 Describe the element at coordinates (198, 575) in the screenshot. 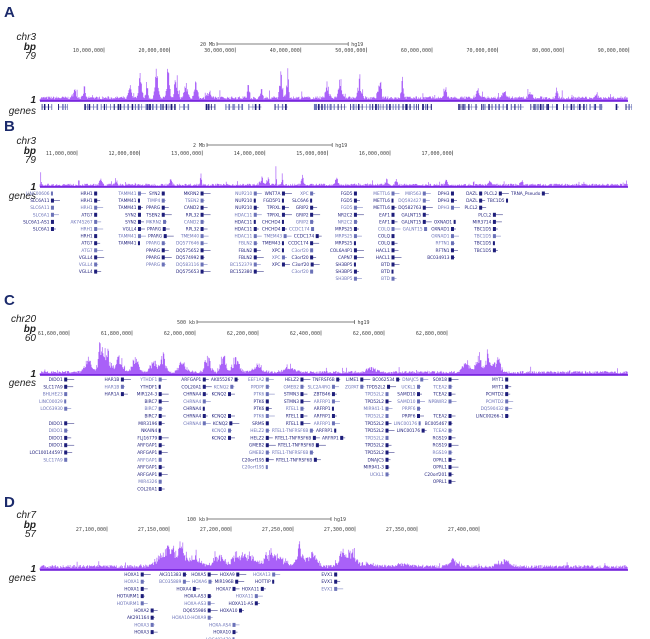

I see `gene-label: HOXA5` at that location.